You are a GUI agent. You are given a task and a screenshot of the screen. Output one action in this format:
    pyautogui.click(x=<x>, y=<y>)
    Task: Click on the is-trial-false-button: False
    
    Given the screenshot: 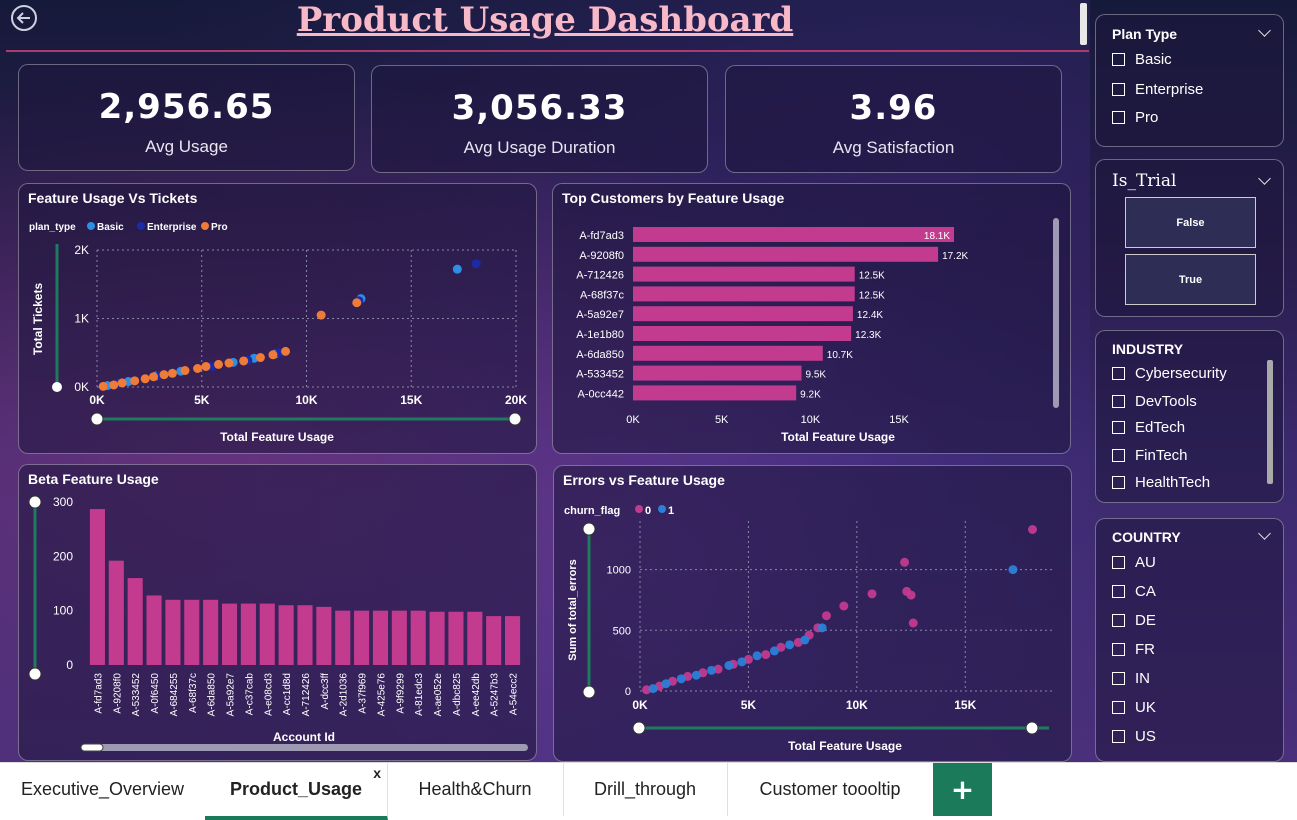 What is the action you would take?
    pyautogui.click(x=1190, y=222)
    